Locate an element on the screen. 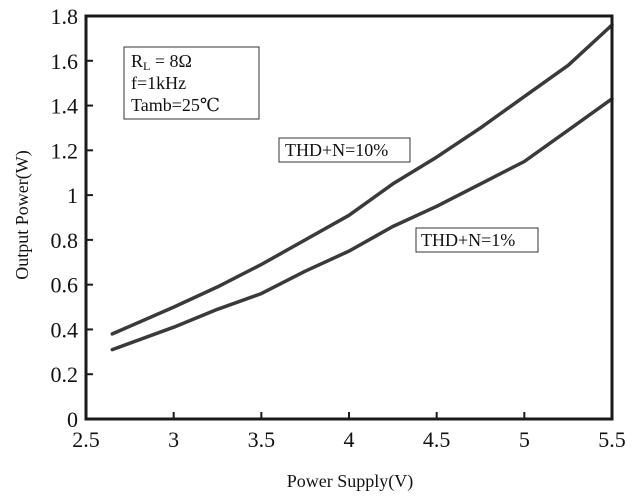 This screenshot has width=644, height=497. condition-rl-sub: L is located at coordinates (146, 66).